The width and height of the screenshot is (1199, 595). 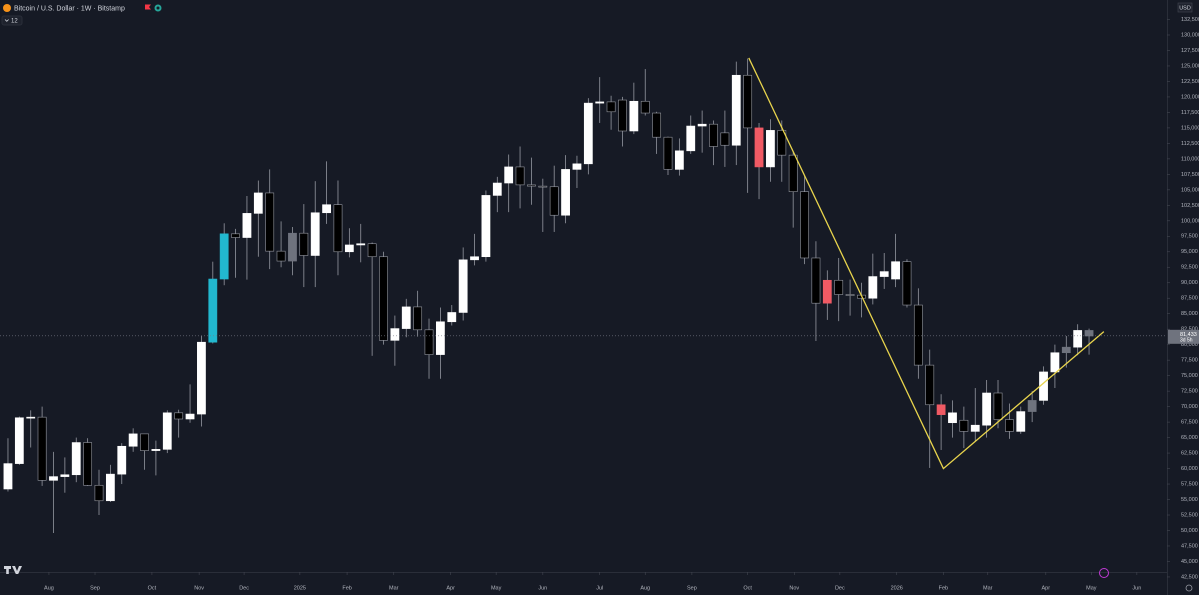 What do you see at coordinates (1186, 341) in the screenshot?
I see `countdown-label: 3d 5h` at bounding box center [1186, 341].